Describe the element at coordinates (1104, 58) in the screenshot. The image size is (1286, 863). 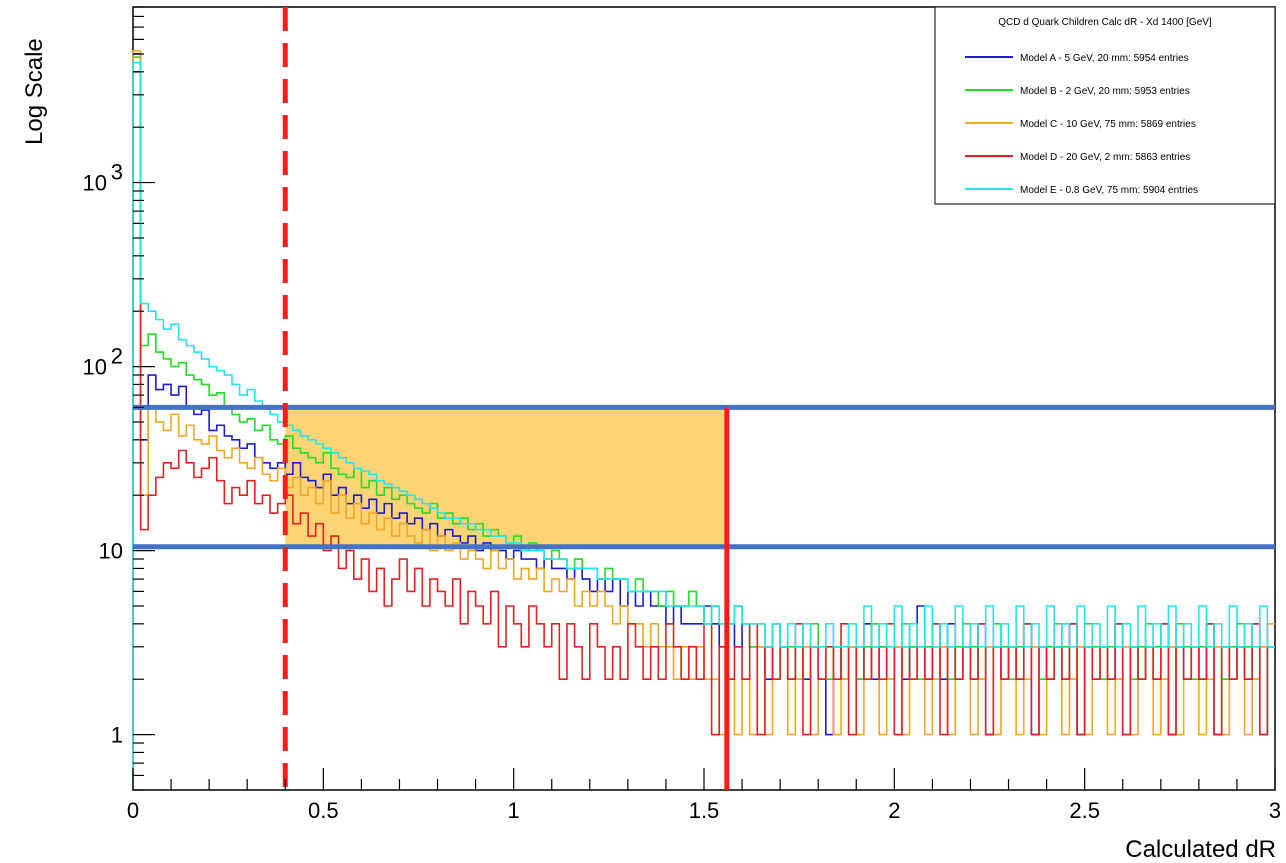
I see `legend-label-1: Model A - 5 GeV, 20 mm: 5954 entries` at that location.